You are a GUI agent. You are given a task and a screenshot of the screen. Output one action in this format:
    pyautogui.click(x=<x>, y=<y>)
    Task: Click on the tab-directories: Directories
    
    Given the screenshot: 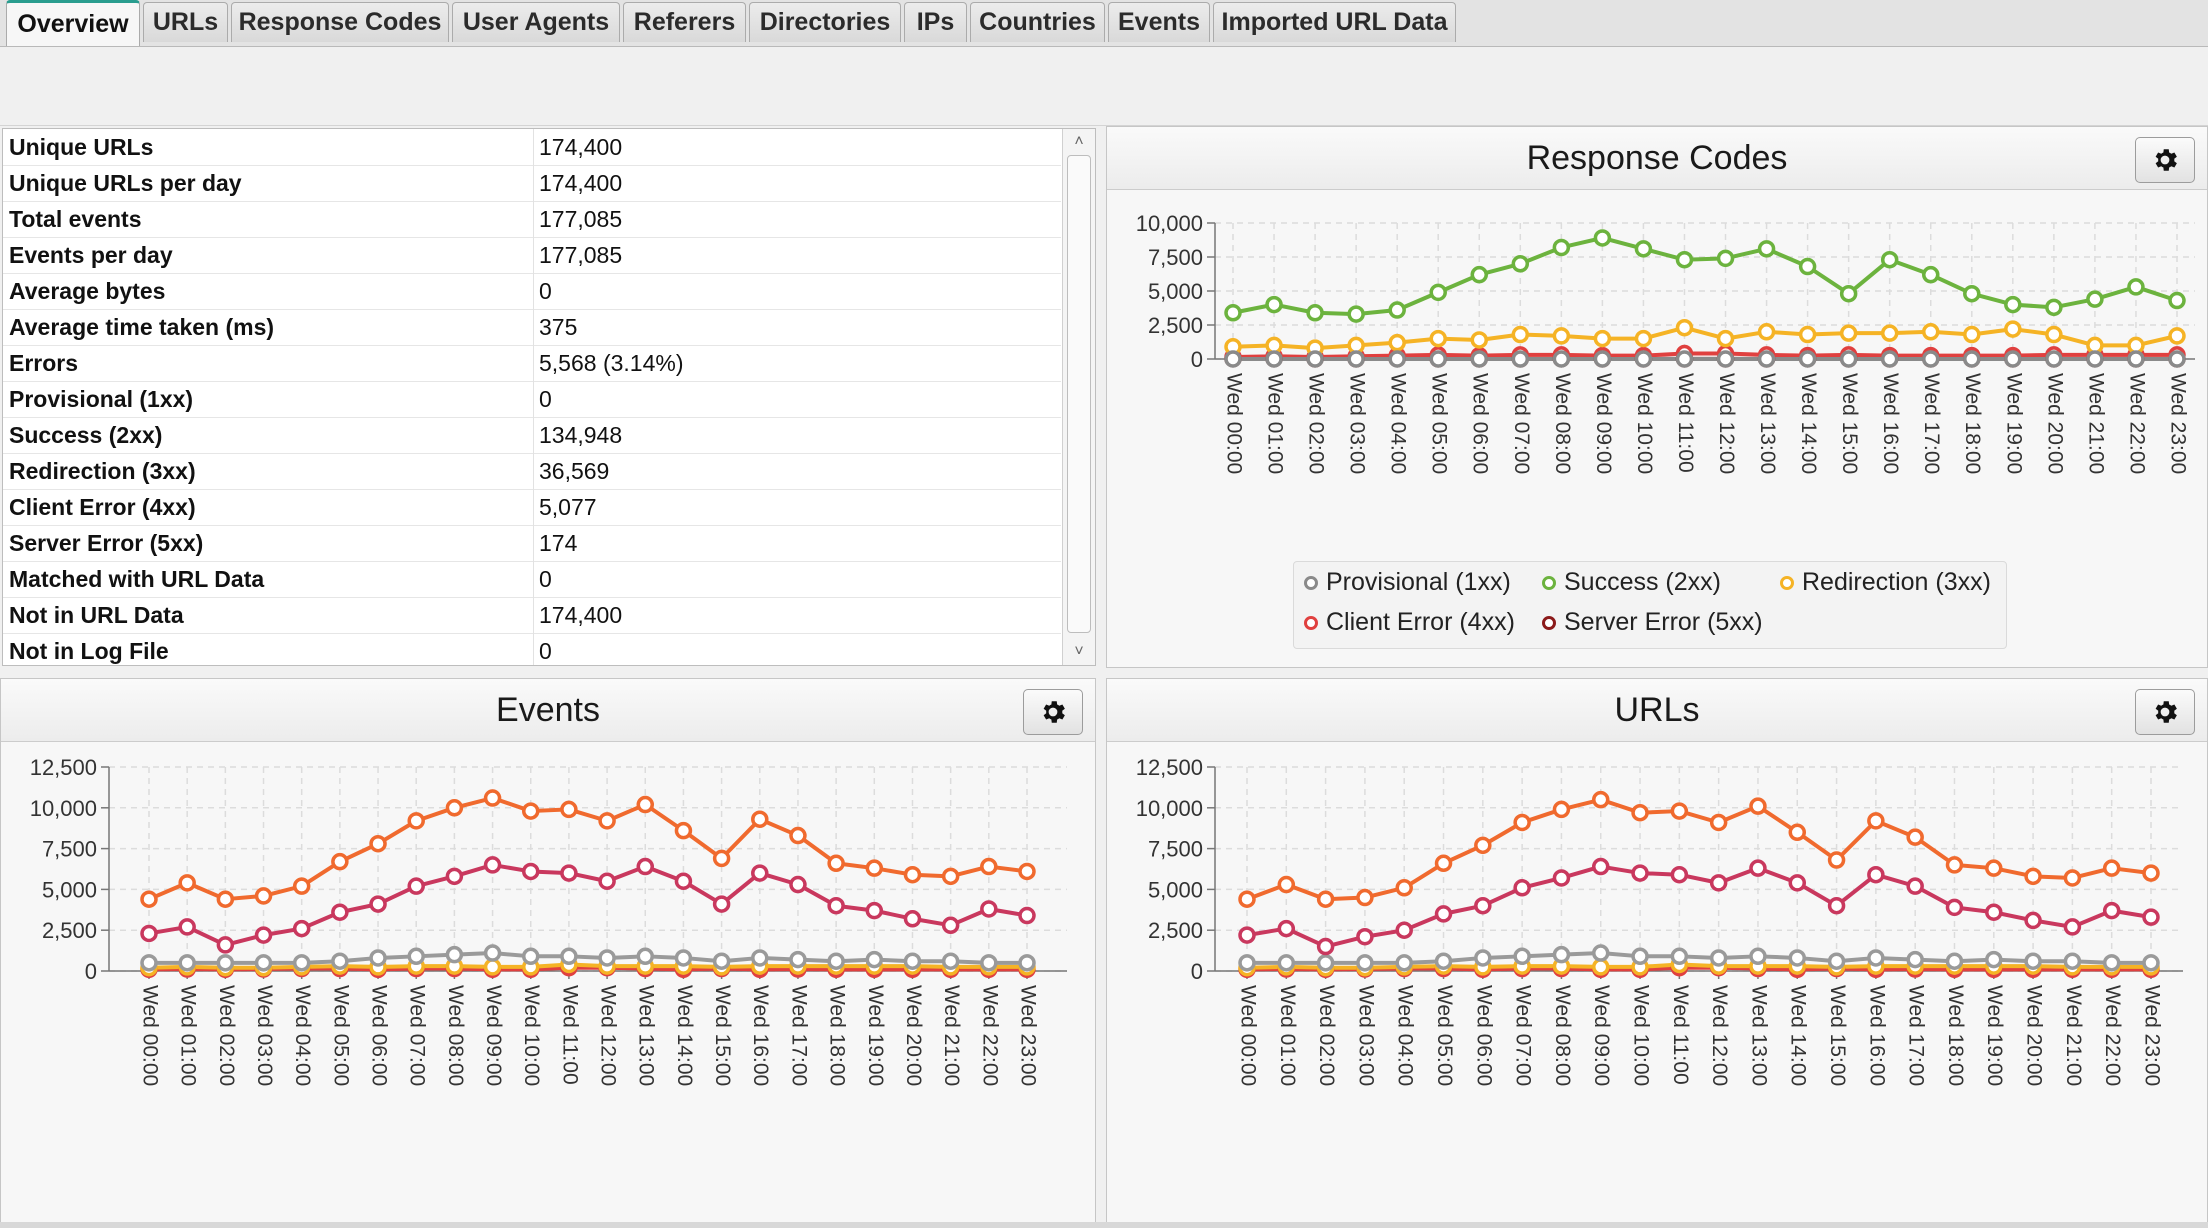 What is the action you would take?
    pyautogui.click(x=825, y=22)
    